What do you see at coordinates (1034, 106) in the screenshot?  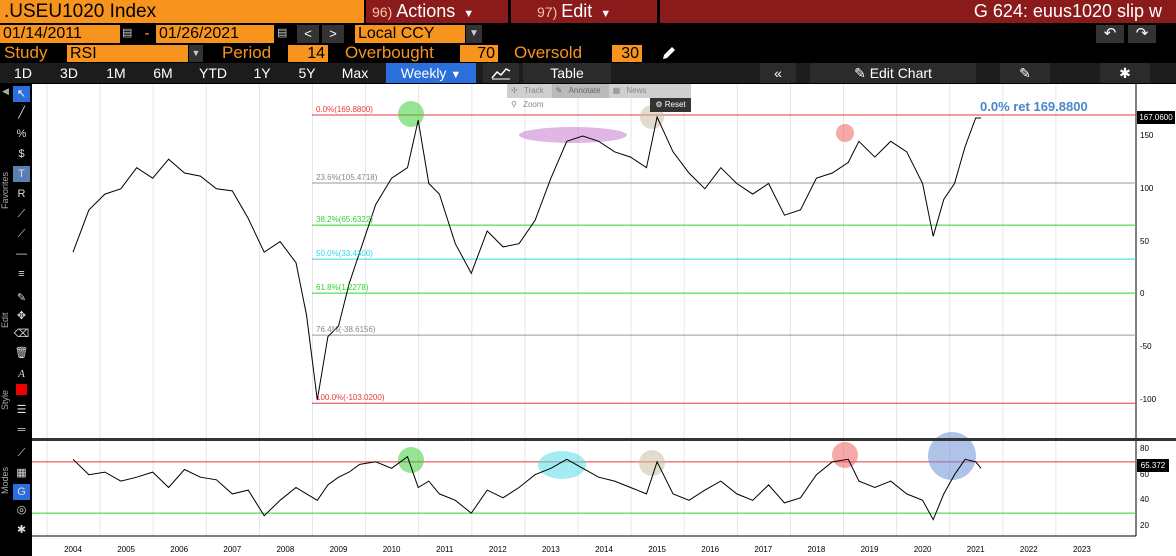 I see `retracement-label: 0.0% ret 169.8800` at bounding box center [1034, 106].